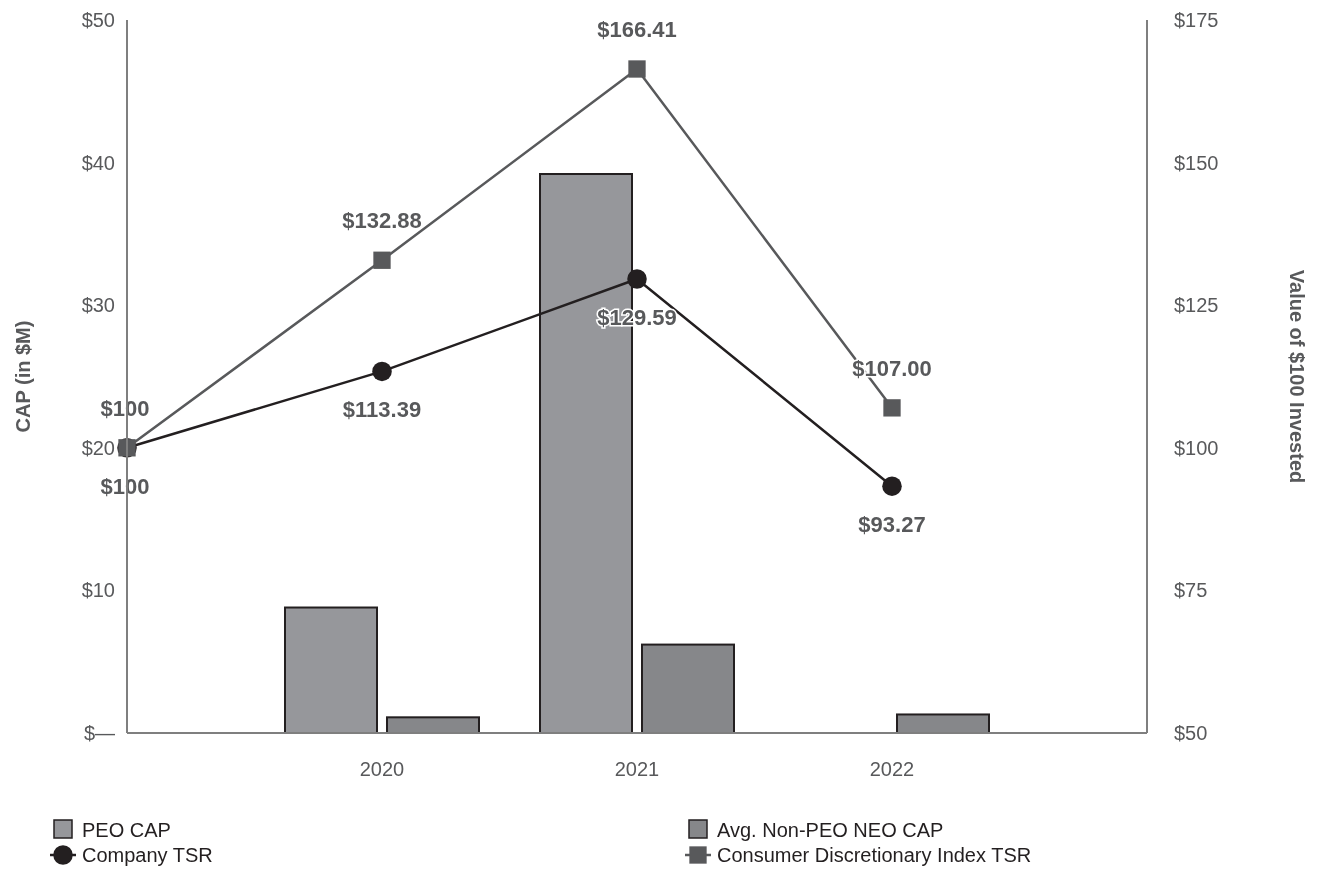 The width and height of the screenshot is (1319, 881). What do you see at coordinates (382, 221) in the screenshot?
I see `data-label: $132.88` at bounding box center [382, 221].